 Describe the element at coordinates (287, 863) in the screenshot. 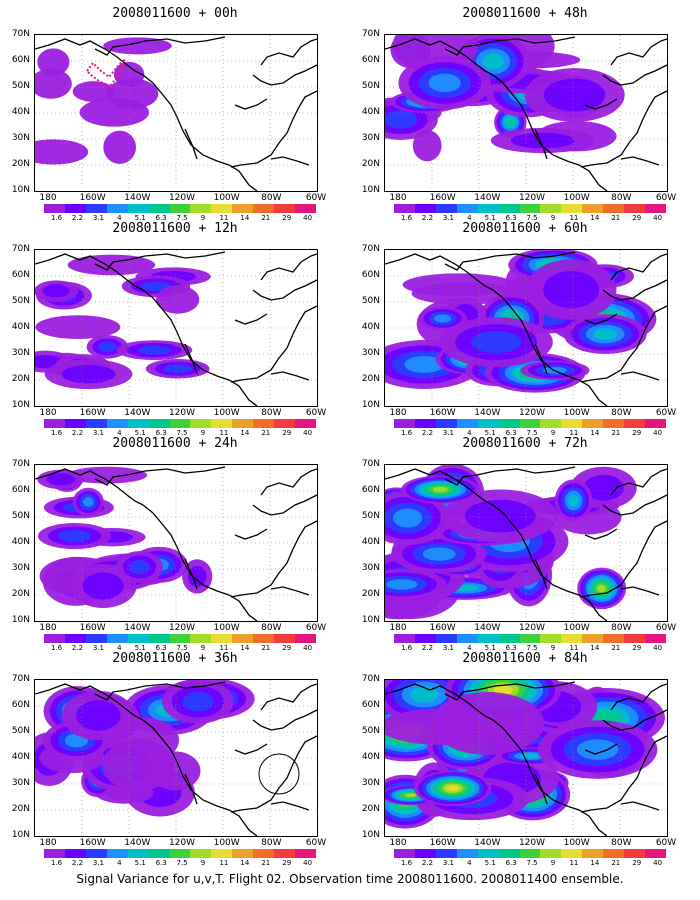

I see `colorbar-label: 29` at that location.